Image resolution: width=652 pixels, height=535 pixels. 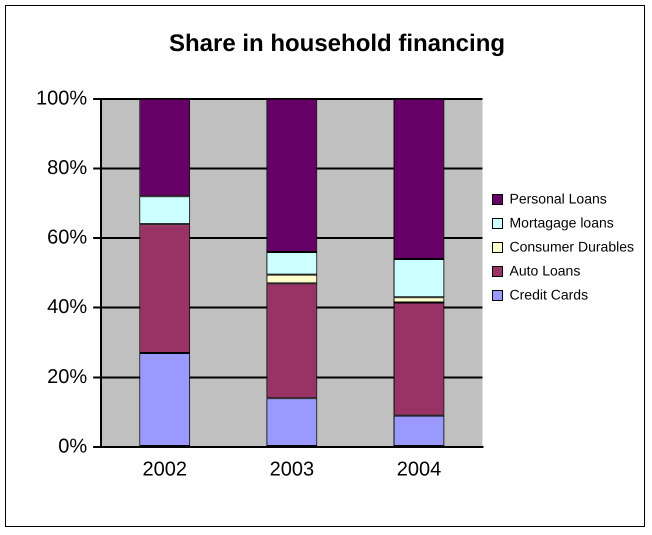 What do you see at coordinates (292, 469) in the screenshot?
I see `x-tick-label: 2003` at bounding box center [292, 469].